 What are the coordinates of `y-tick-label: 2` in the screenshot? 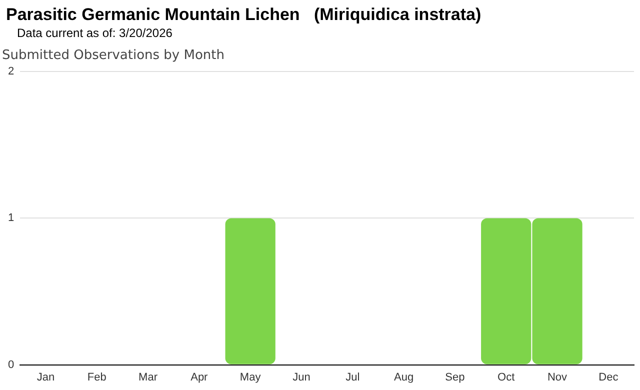 It's located at (11, 72).